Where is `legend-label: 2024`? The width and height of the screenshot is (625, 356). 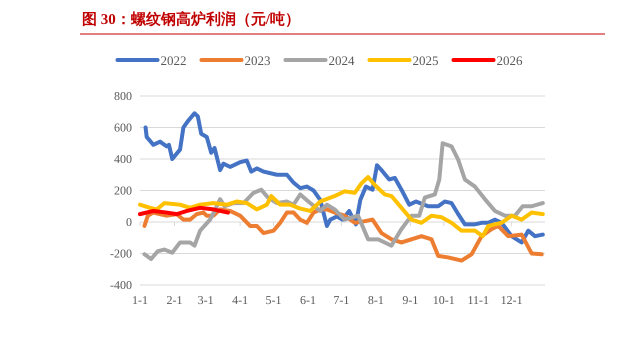 legend-label: 2024 is located at coordinates (341, 60).